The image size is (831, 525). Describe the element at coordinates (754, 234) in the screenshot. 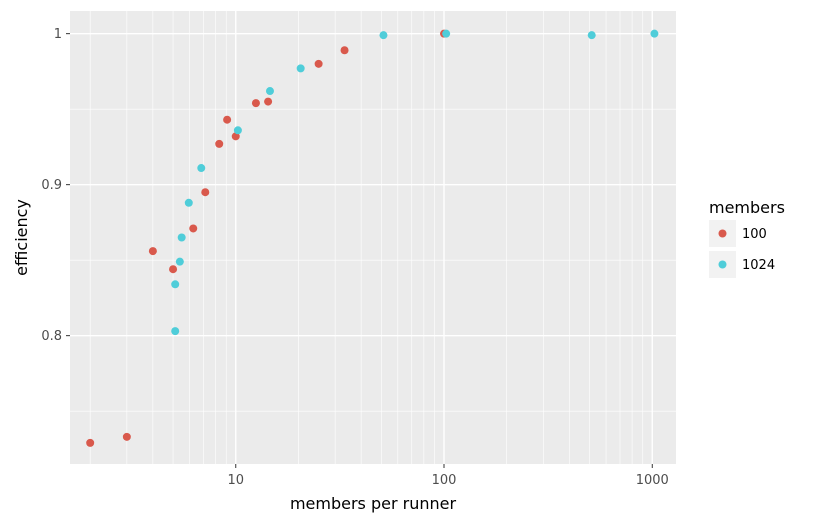

I see `legend-label-100: 100` at that location.